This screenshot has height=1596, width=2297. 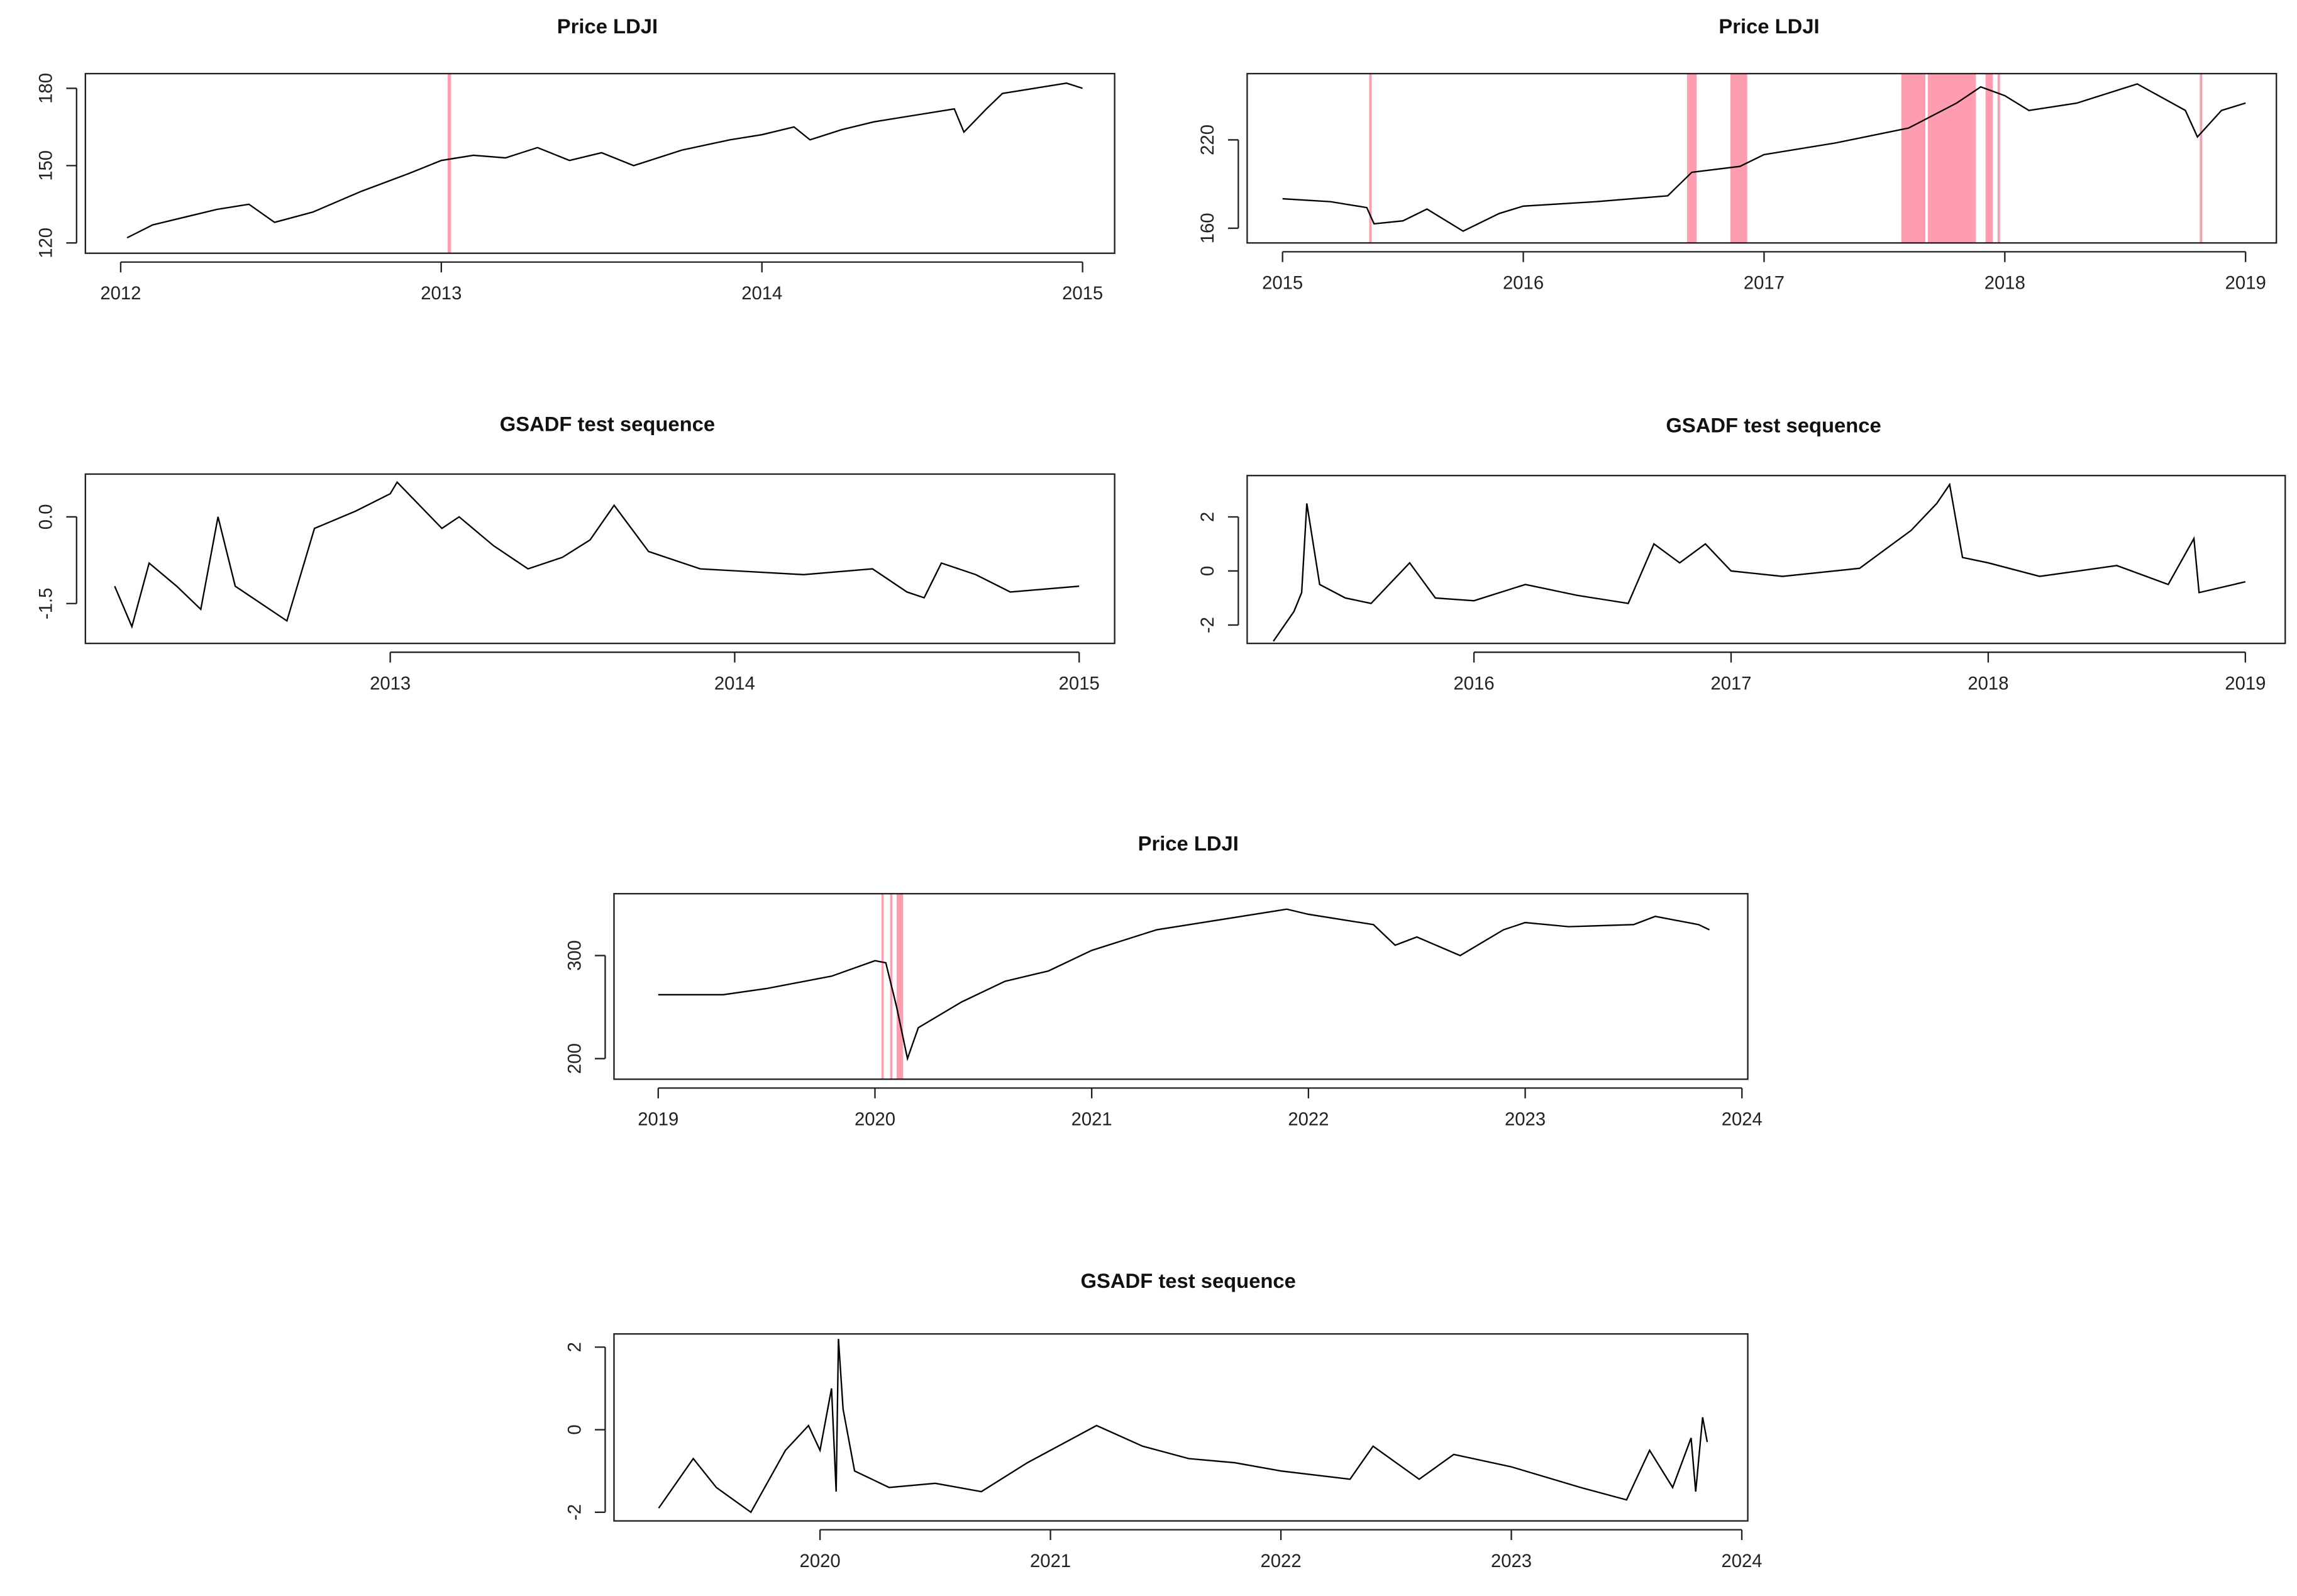 I want to click on y-tick-label: -1.5, so click(x=46, y=603).